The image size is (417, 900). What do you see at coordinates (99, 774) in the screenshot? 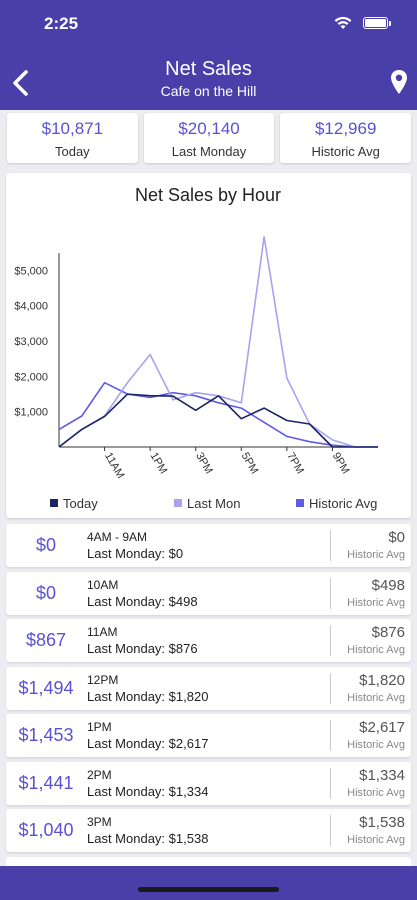
I see `hour-label: 2PM` at bounding box center [99, 774].